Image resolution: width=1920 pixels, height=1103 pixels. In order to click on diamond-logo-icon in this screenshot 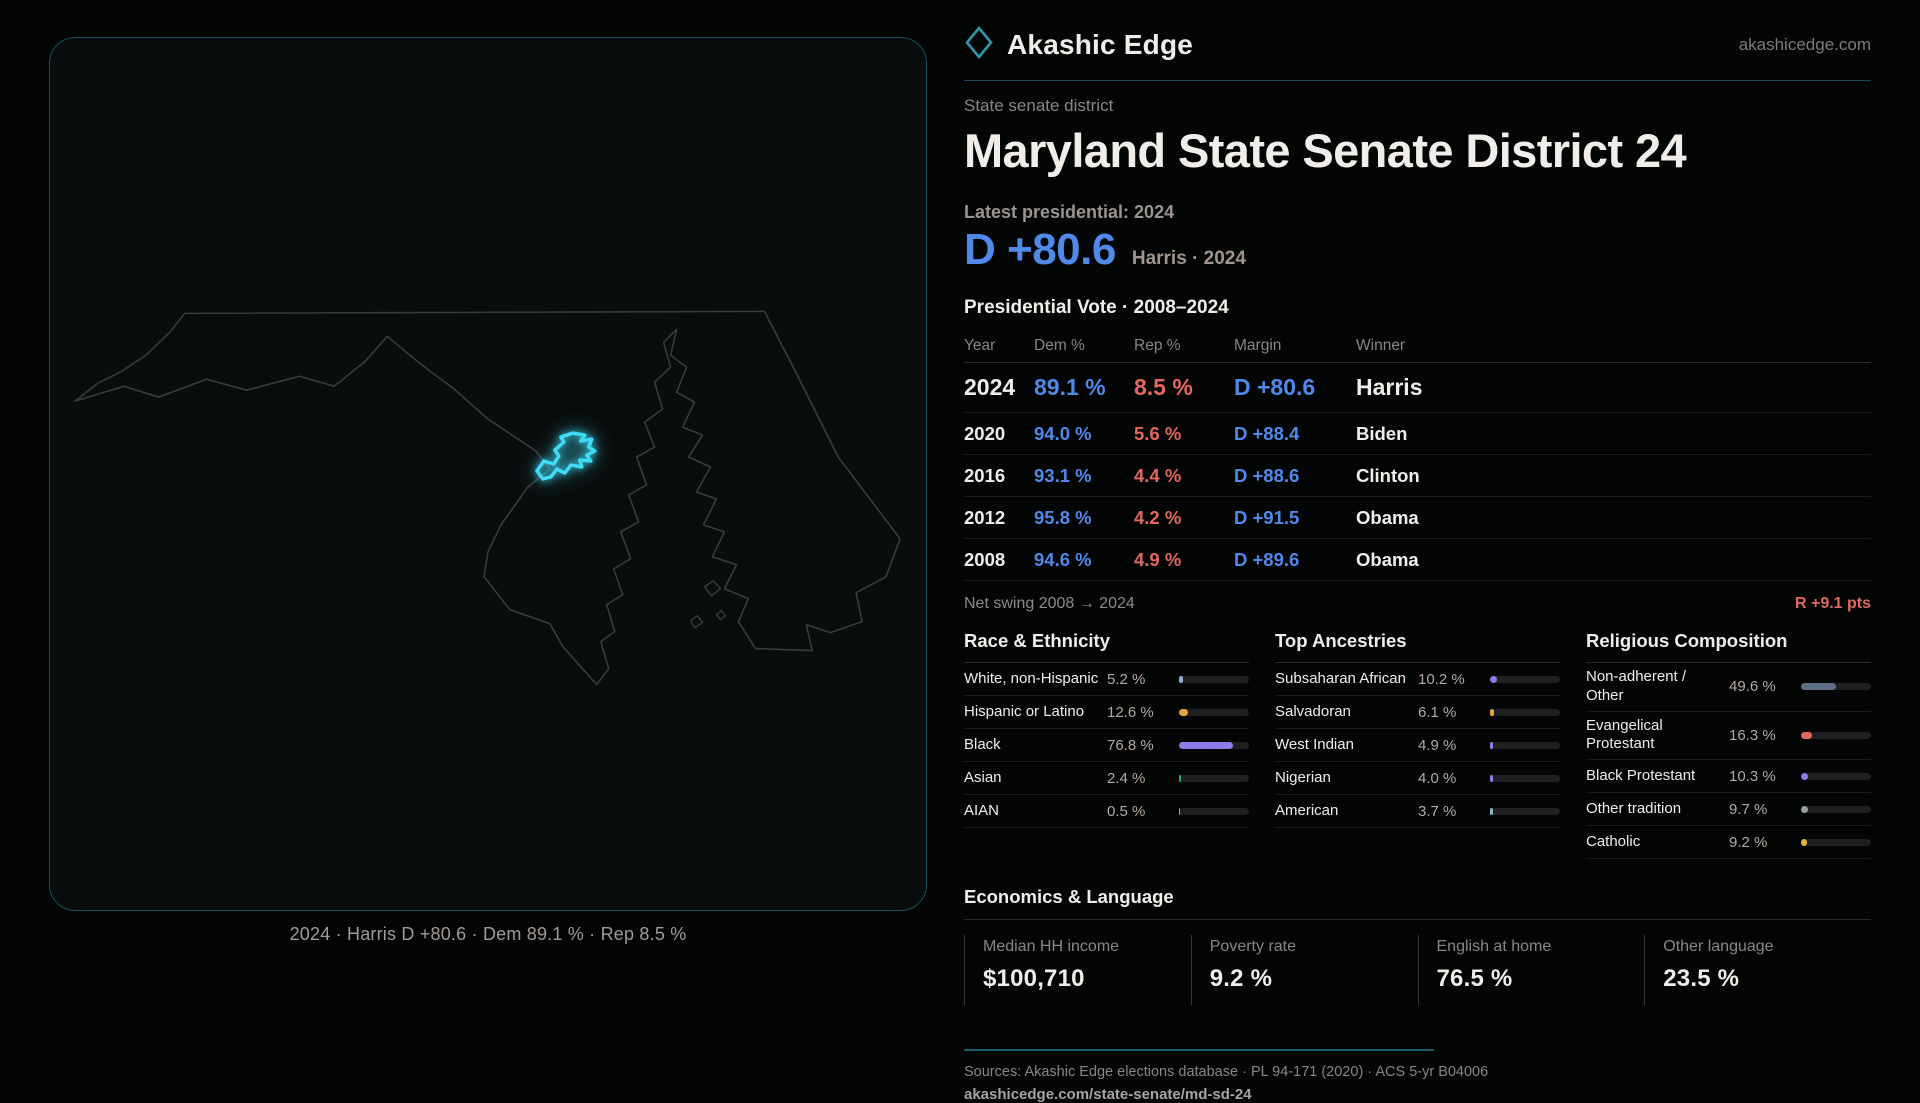, I will do `click(979, 45)`.